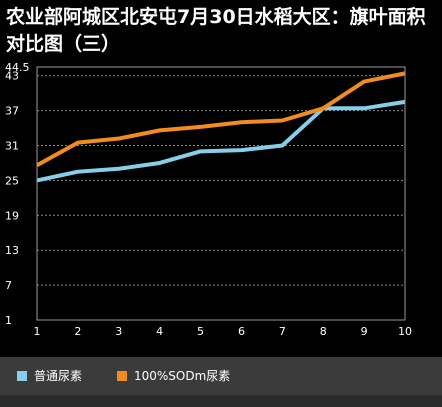 This screenshot has height=407, width=442. What do you see at coordinates (8, 320) in the screenshot?
I see `y-tick-label: 1` at bounding box center [8, 320].